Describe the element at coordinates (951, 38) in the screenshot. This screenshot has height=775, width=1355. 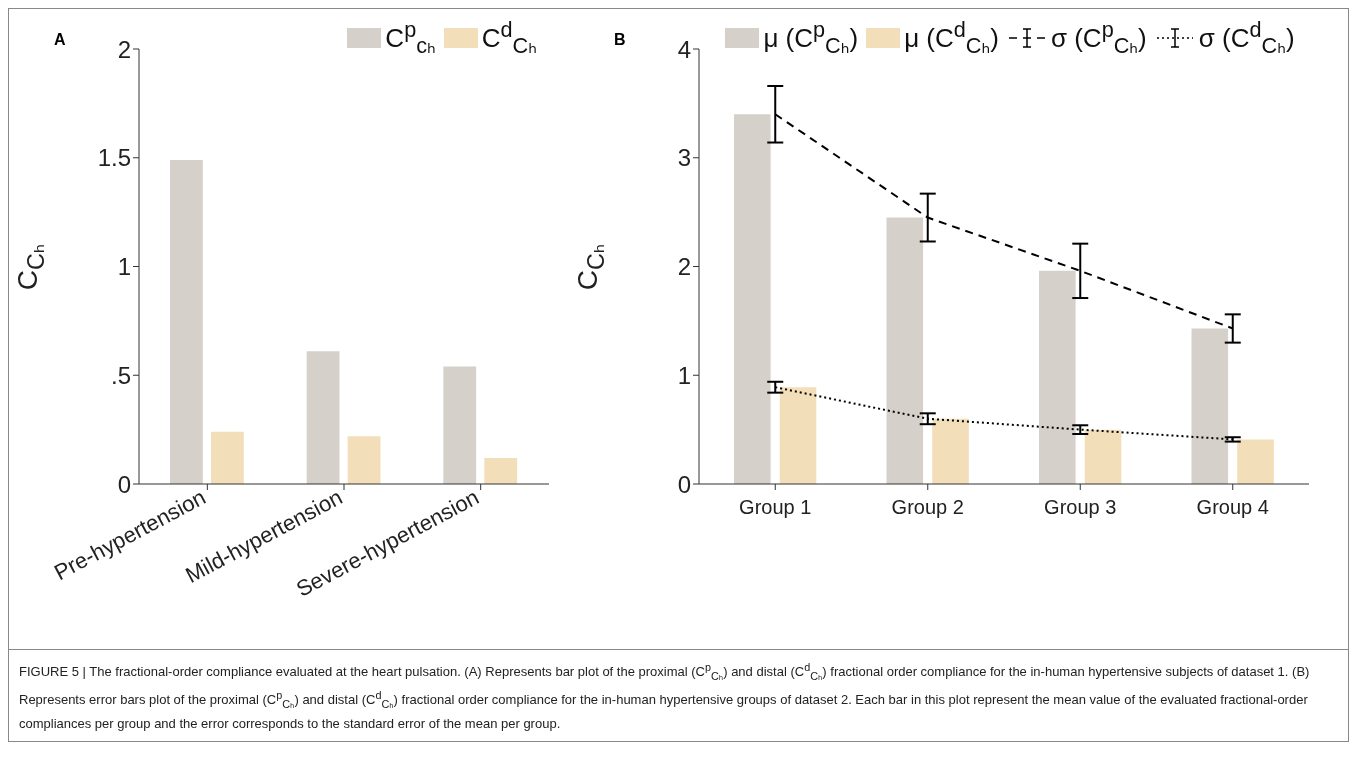
I see `legend-label: μ (C$^{d}$$_{Cₕ}$)` at that location.